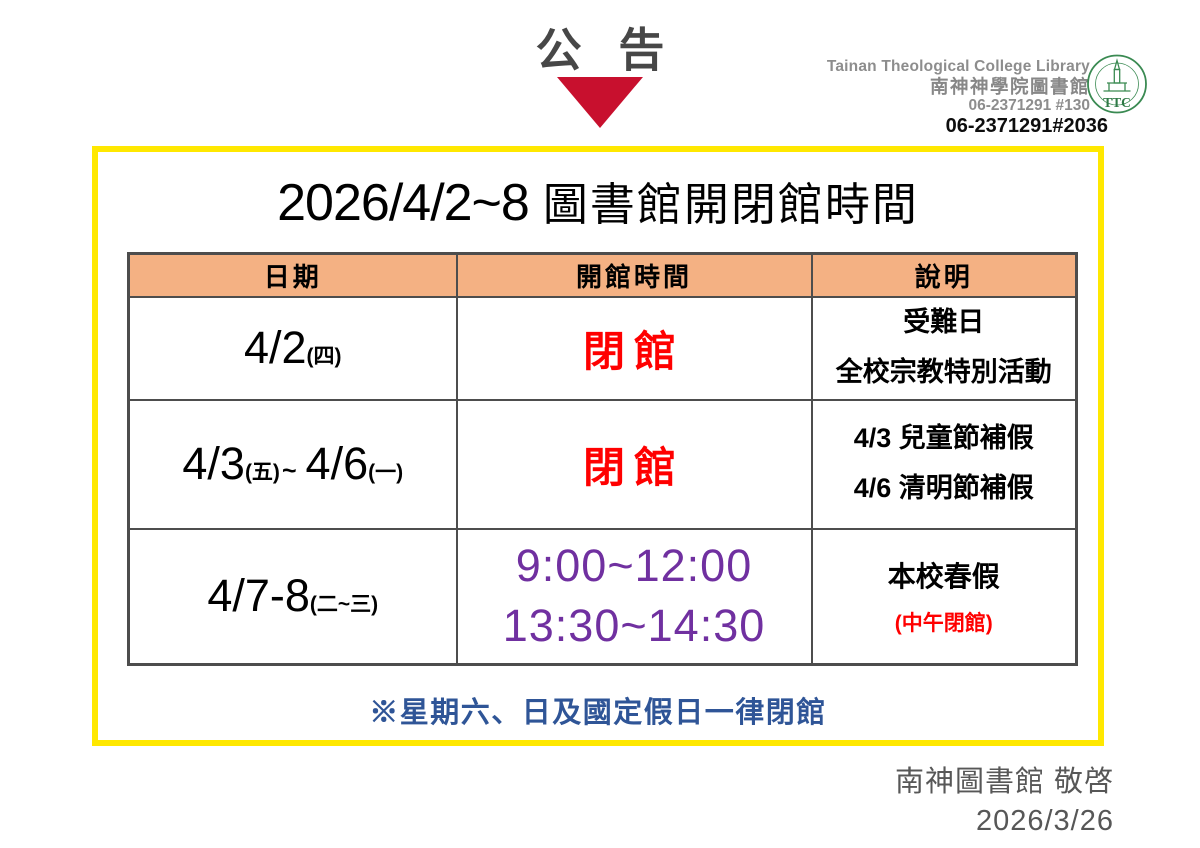 The height and width of the screenshot is (848, 1200). I want to click on library-name-english: Tainan Theological College Library, so click(958, 66).